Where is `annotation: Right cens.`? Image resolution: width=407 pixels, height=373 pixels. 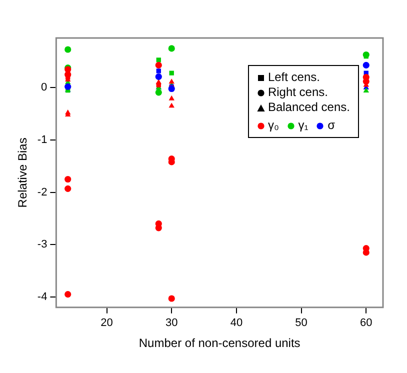
annotation: Right cens. is located at coordinates (298, 92).